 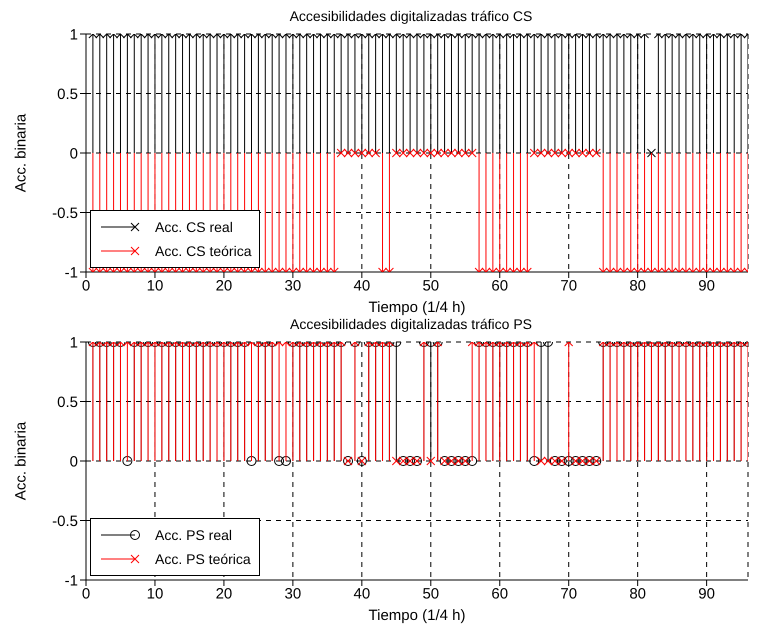 I want to click on legend-label: Acc. PS real, so click(x=193, y=535).